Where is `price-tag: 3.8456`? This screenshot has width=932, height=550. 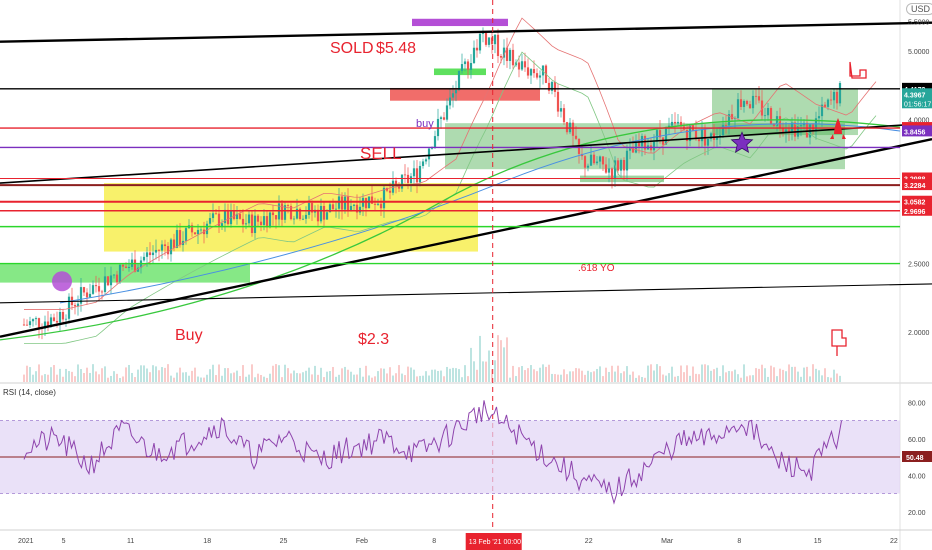
price-tag: 3.8456 is located at coordinates (917, 131).